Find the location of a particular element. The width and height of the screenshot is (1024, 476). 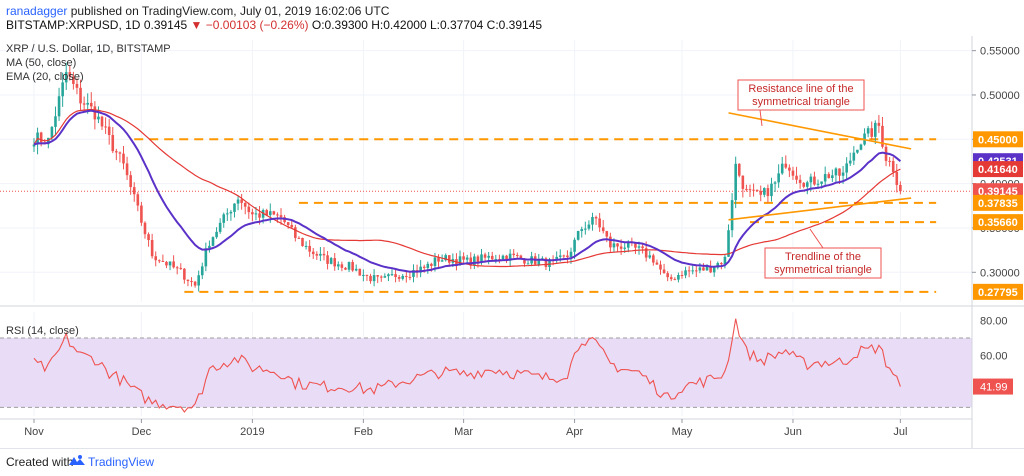

time-tick-label: Apr is located at coordinates (574, 432).